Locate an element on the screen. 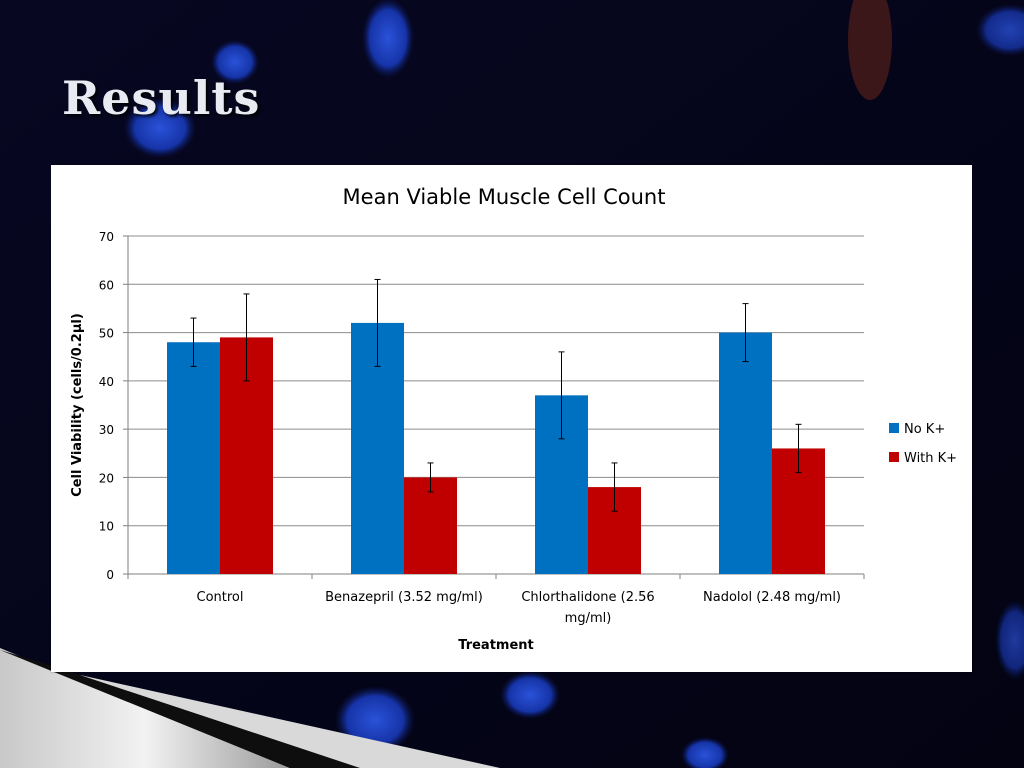 This screenshot has height=768, width=1024. y-tick-label: 30 is located at coordinates (106, 430).